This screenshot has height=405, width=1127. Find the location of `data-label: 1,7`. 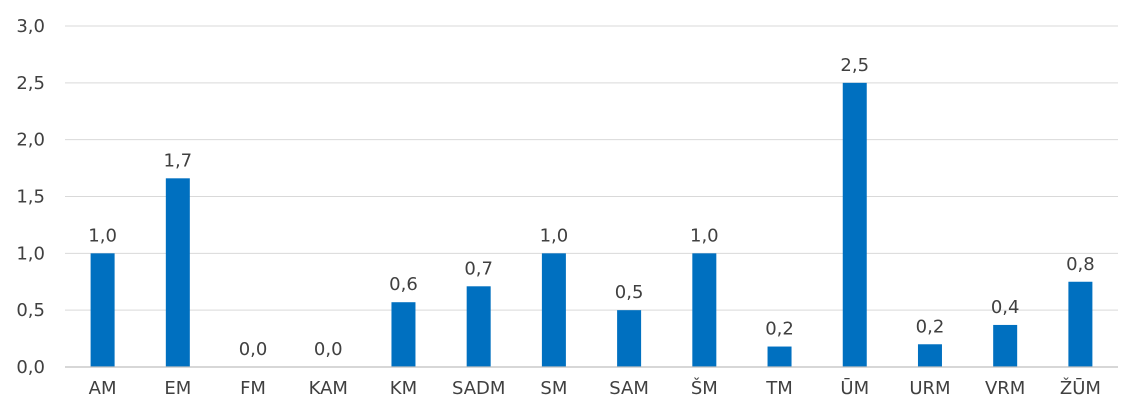

data-label: 1,7 is located at coordinates (178, 160).